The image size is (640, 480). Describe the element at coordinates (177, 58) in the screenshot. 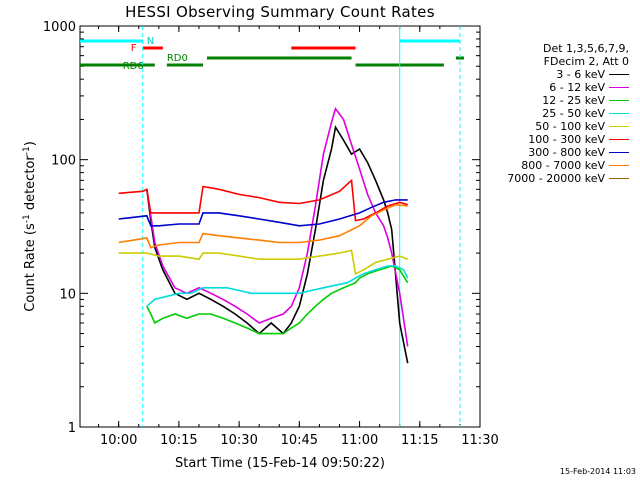

I see `rd0-label: RD0` at that location.